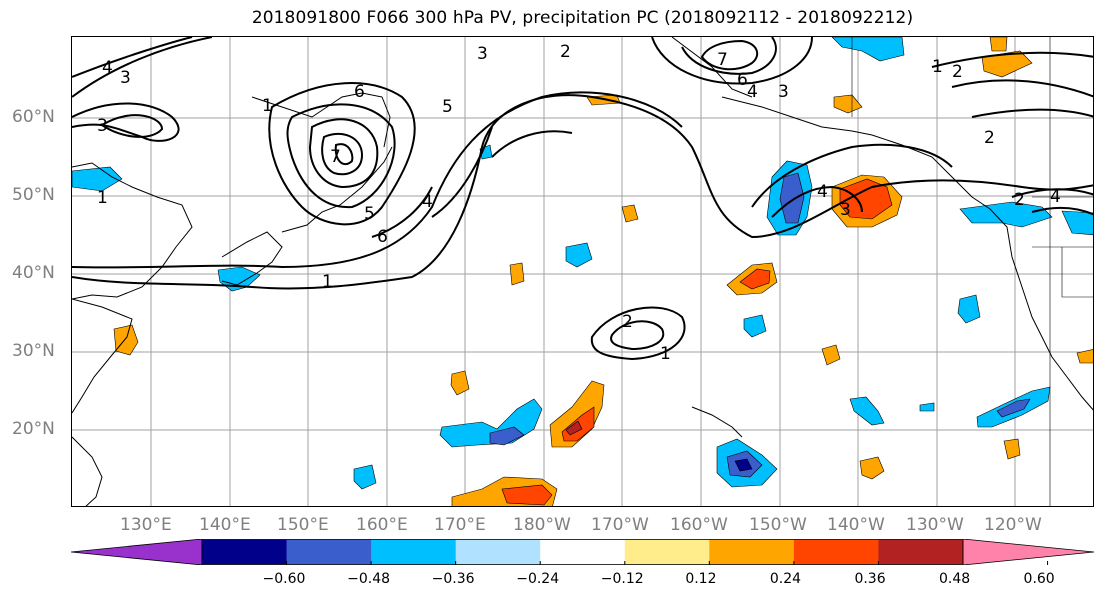 Image resolution: width=1105 pixels, height=601 pixels. What do you see at coordinates (225, 525) in the screenshot?
I see `longitude-label: 140°E` at bounding box center [225, 525].